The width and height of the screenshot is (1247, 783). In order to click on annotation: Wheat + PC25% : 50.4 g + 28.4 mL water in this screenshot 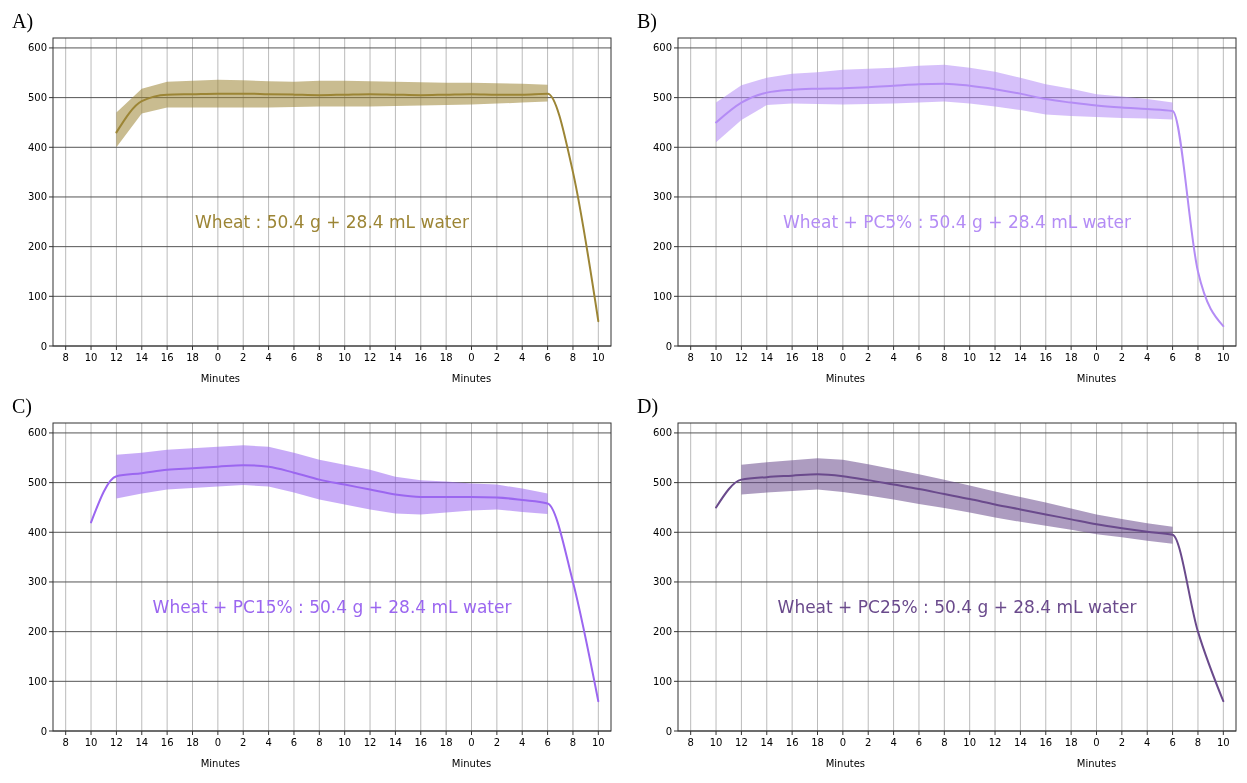, I will do `click(957, 606)`.